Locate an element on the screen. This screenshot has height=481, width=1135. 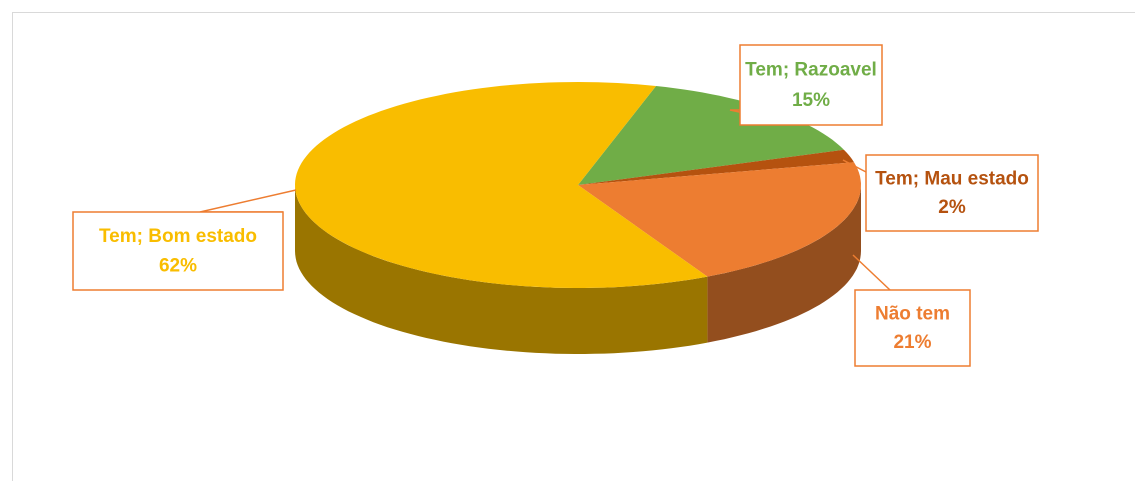
category-label: Tem; Bom estado is located at coordinates (178, 236).